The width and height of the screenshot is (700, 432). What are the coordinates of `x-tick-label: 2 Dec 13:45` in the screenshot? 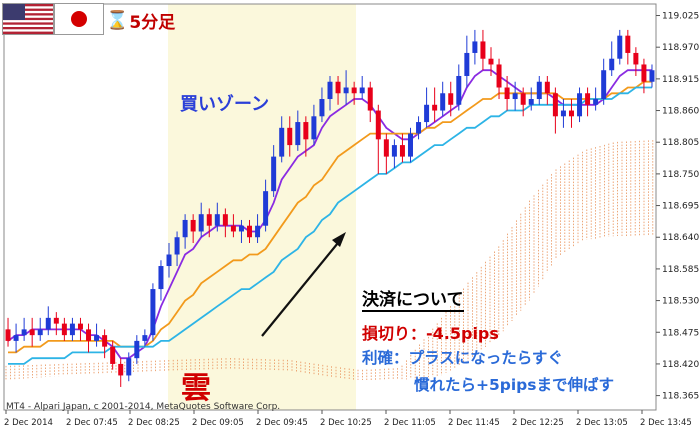 It's located at (666, 423).